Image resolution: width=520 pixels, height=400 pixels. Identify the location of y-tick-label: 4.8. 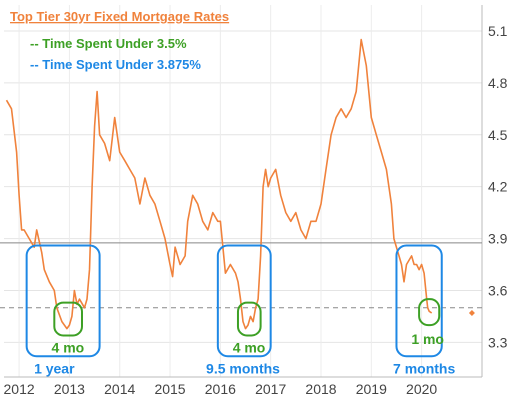
(498, 83).